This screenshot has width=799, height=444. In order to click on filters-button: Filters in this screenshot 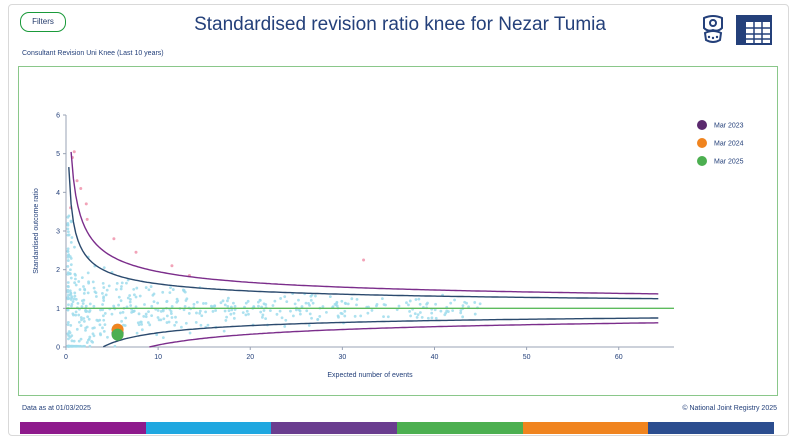, I will do `click(43, 22)`.